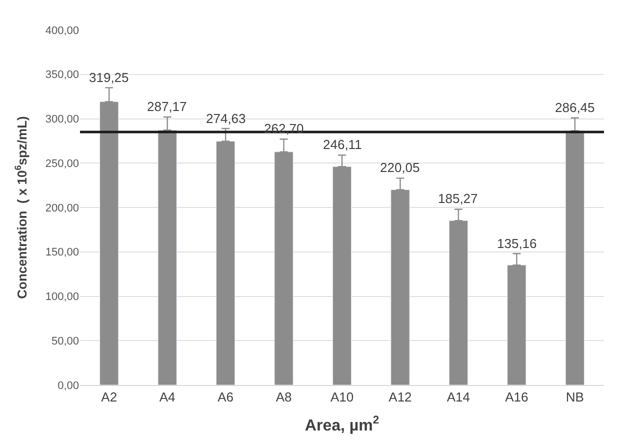 The width and height of the screenshot is (624, 445). I want to click on data-label: 185,27, so click(458, 198).